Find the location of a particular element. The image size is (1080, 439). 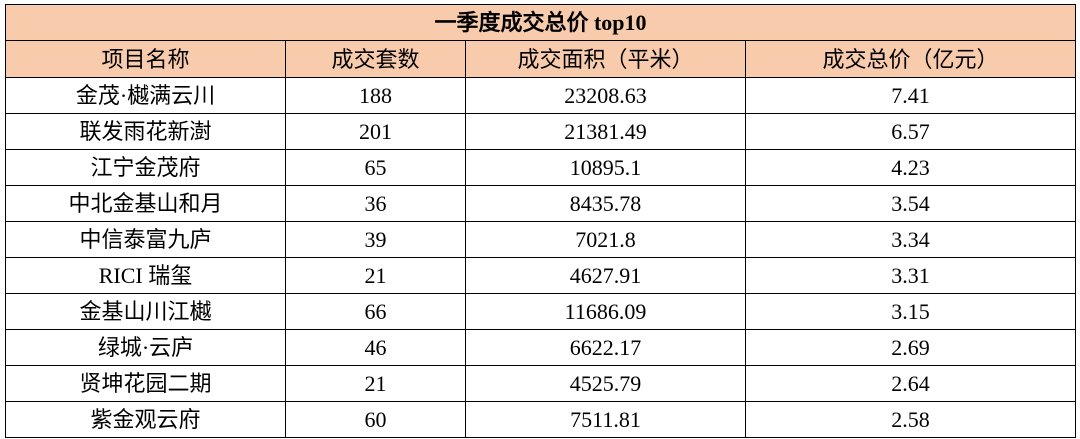

cell: 6622.17 is located at coordinates (605, 347).